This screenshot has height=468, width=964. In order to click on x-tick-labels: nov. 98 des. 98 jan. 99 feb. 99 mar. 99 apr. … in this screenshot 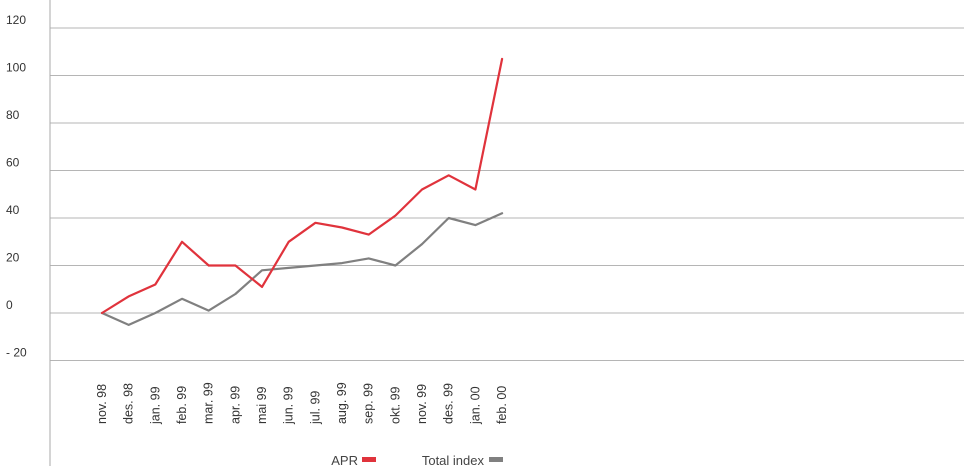, I will do `click(302, 403)`.